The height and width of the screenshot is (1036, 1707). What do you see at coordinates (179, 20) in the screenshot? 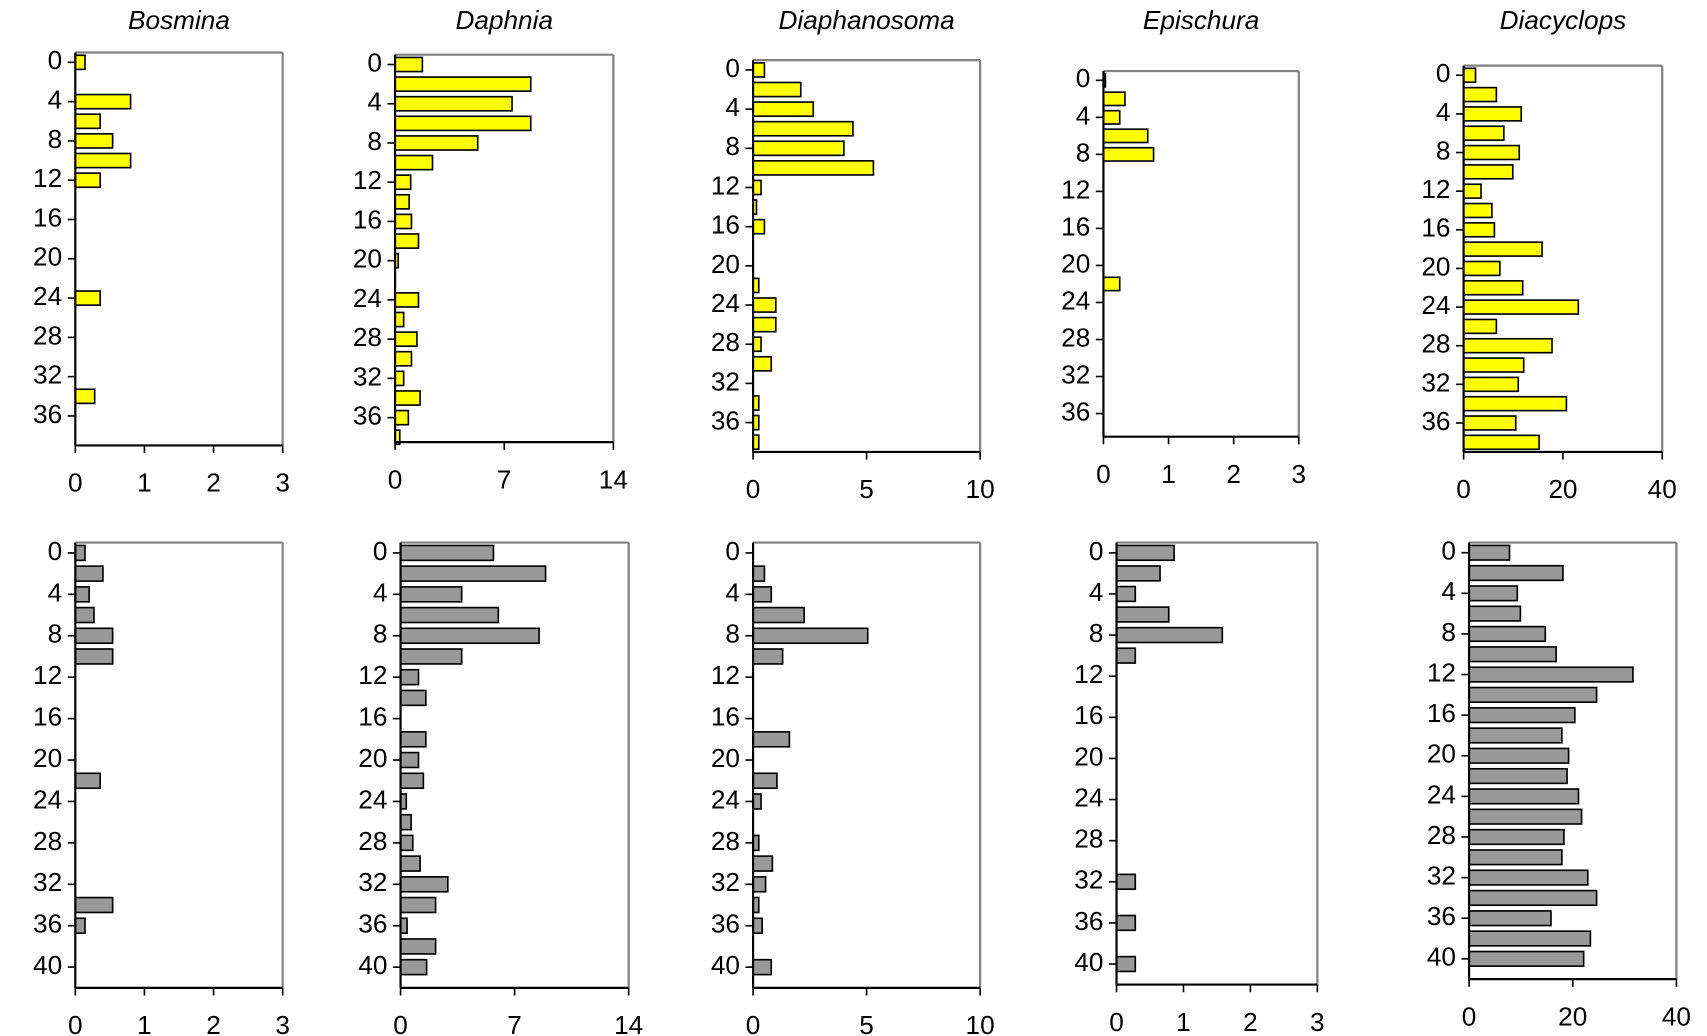
I see `panel-title: Bosmina` at bounding box center [179, 20].